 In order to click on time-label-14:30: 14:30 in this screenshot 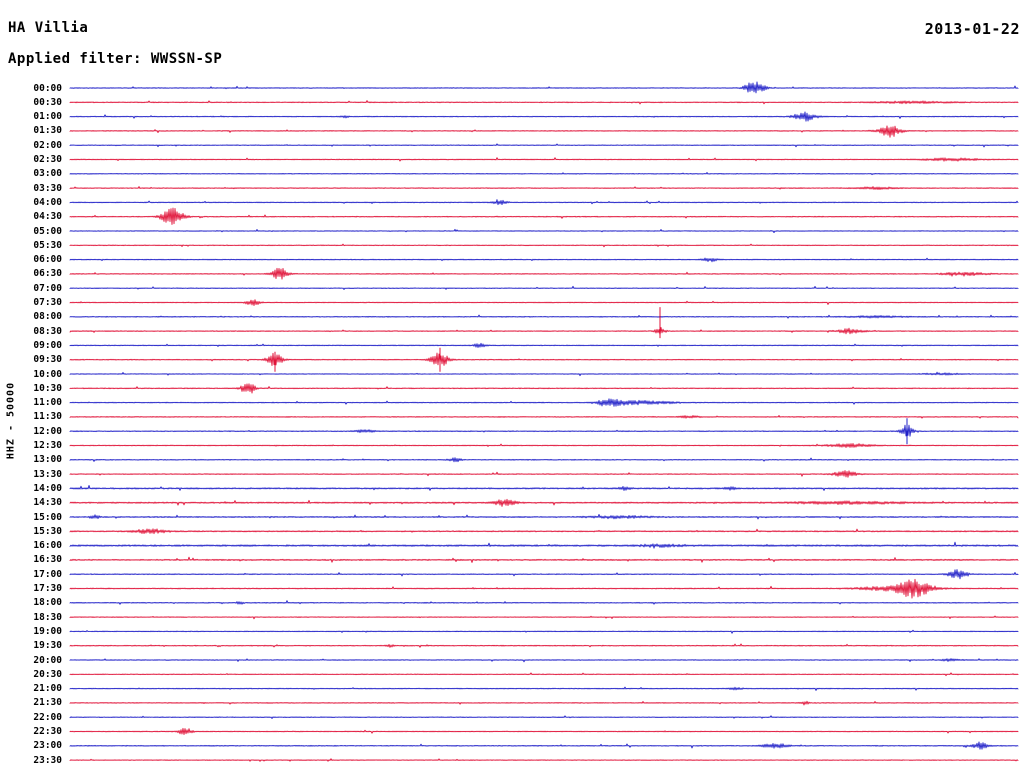, I will do `click(47, 503)`.